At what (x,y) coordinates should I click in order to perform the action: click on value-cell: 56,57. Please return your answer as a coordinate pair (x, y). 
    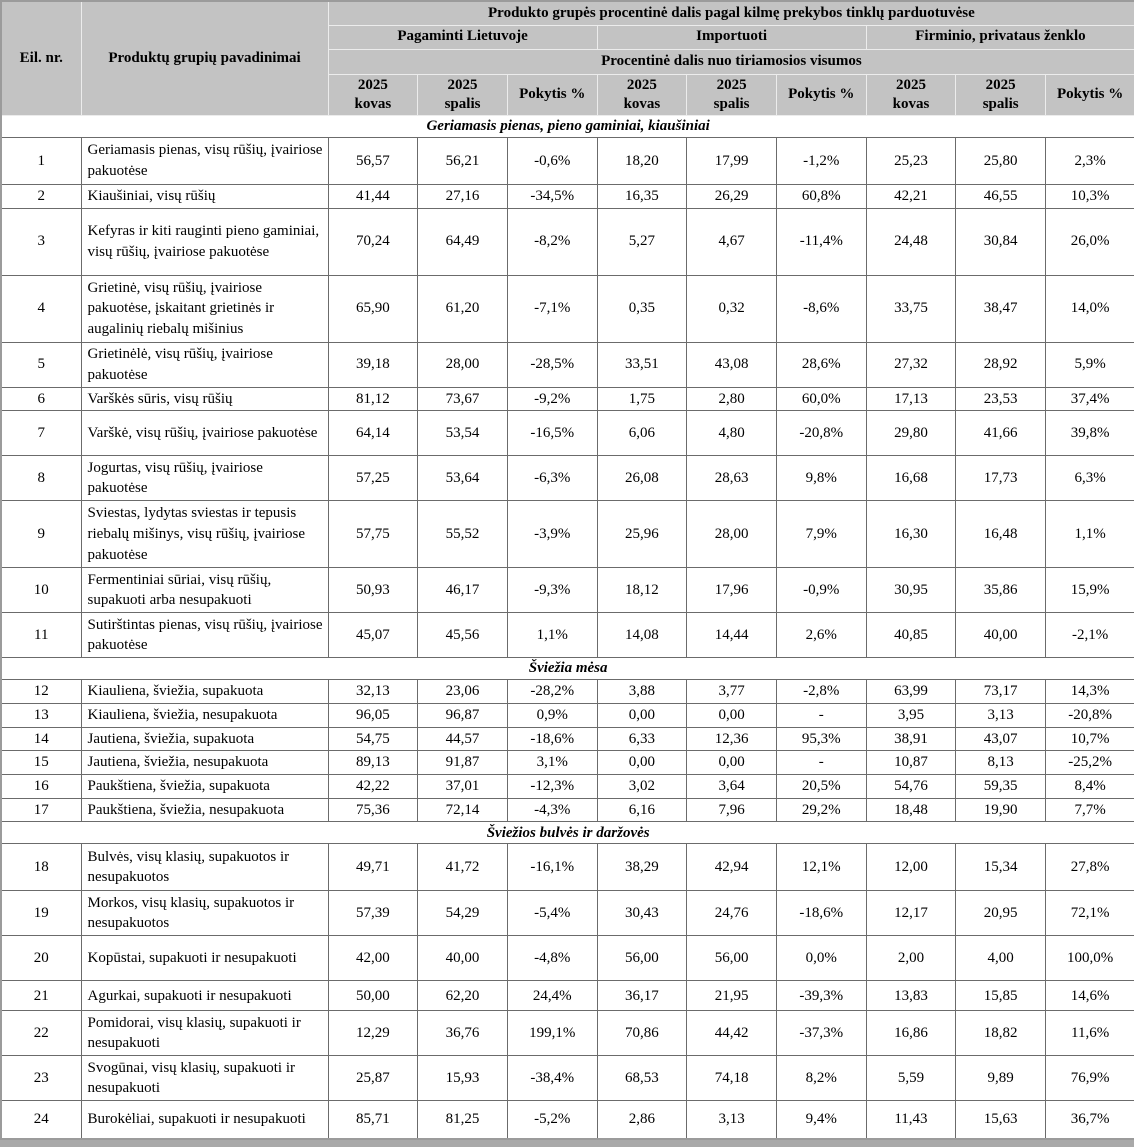
    Looking at the image, I should click on (373, 160).